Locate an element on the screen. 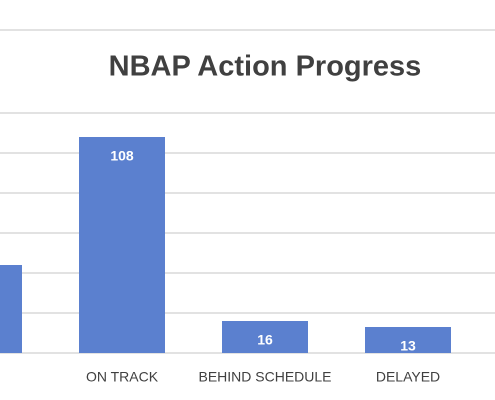 The height and width of the screenshot is (400, 495). value-label: 16 is located at coordinates (265, 340).